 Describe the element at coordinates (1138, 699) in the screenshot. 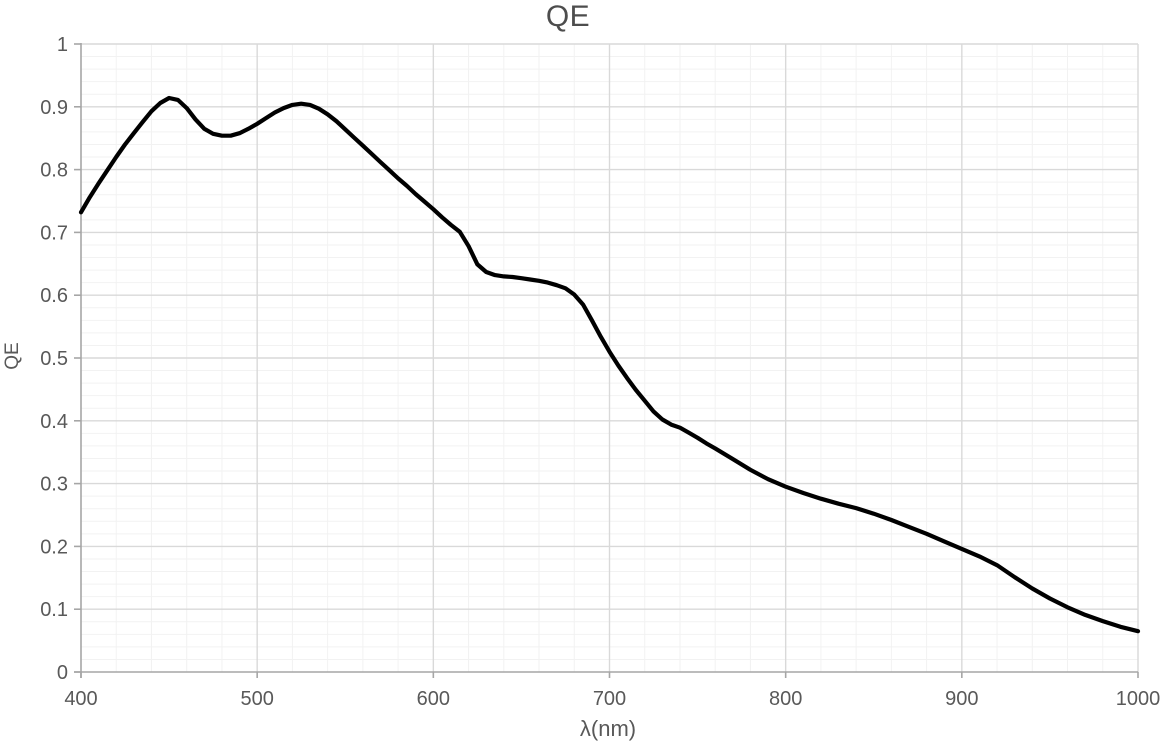

I see `x-tick-label: 1000` at that location.